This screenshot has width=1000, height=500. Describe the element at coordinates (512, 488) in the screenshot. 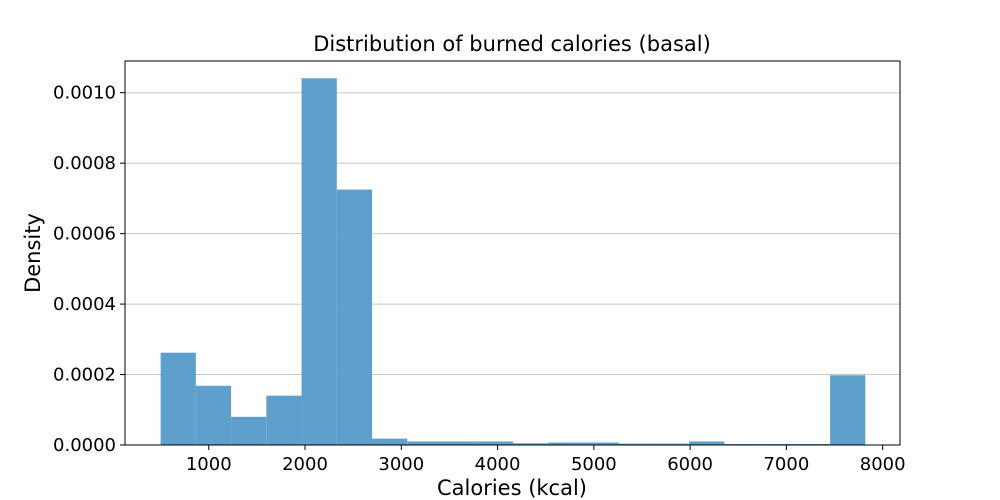

I see `x-axis-label: Calories (kcal)` at that location.